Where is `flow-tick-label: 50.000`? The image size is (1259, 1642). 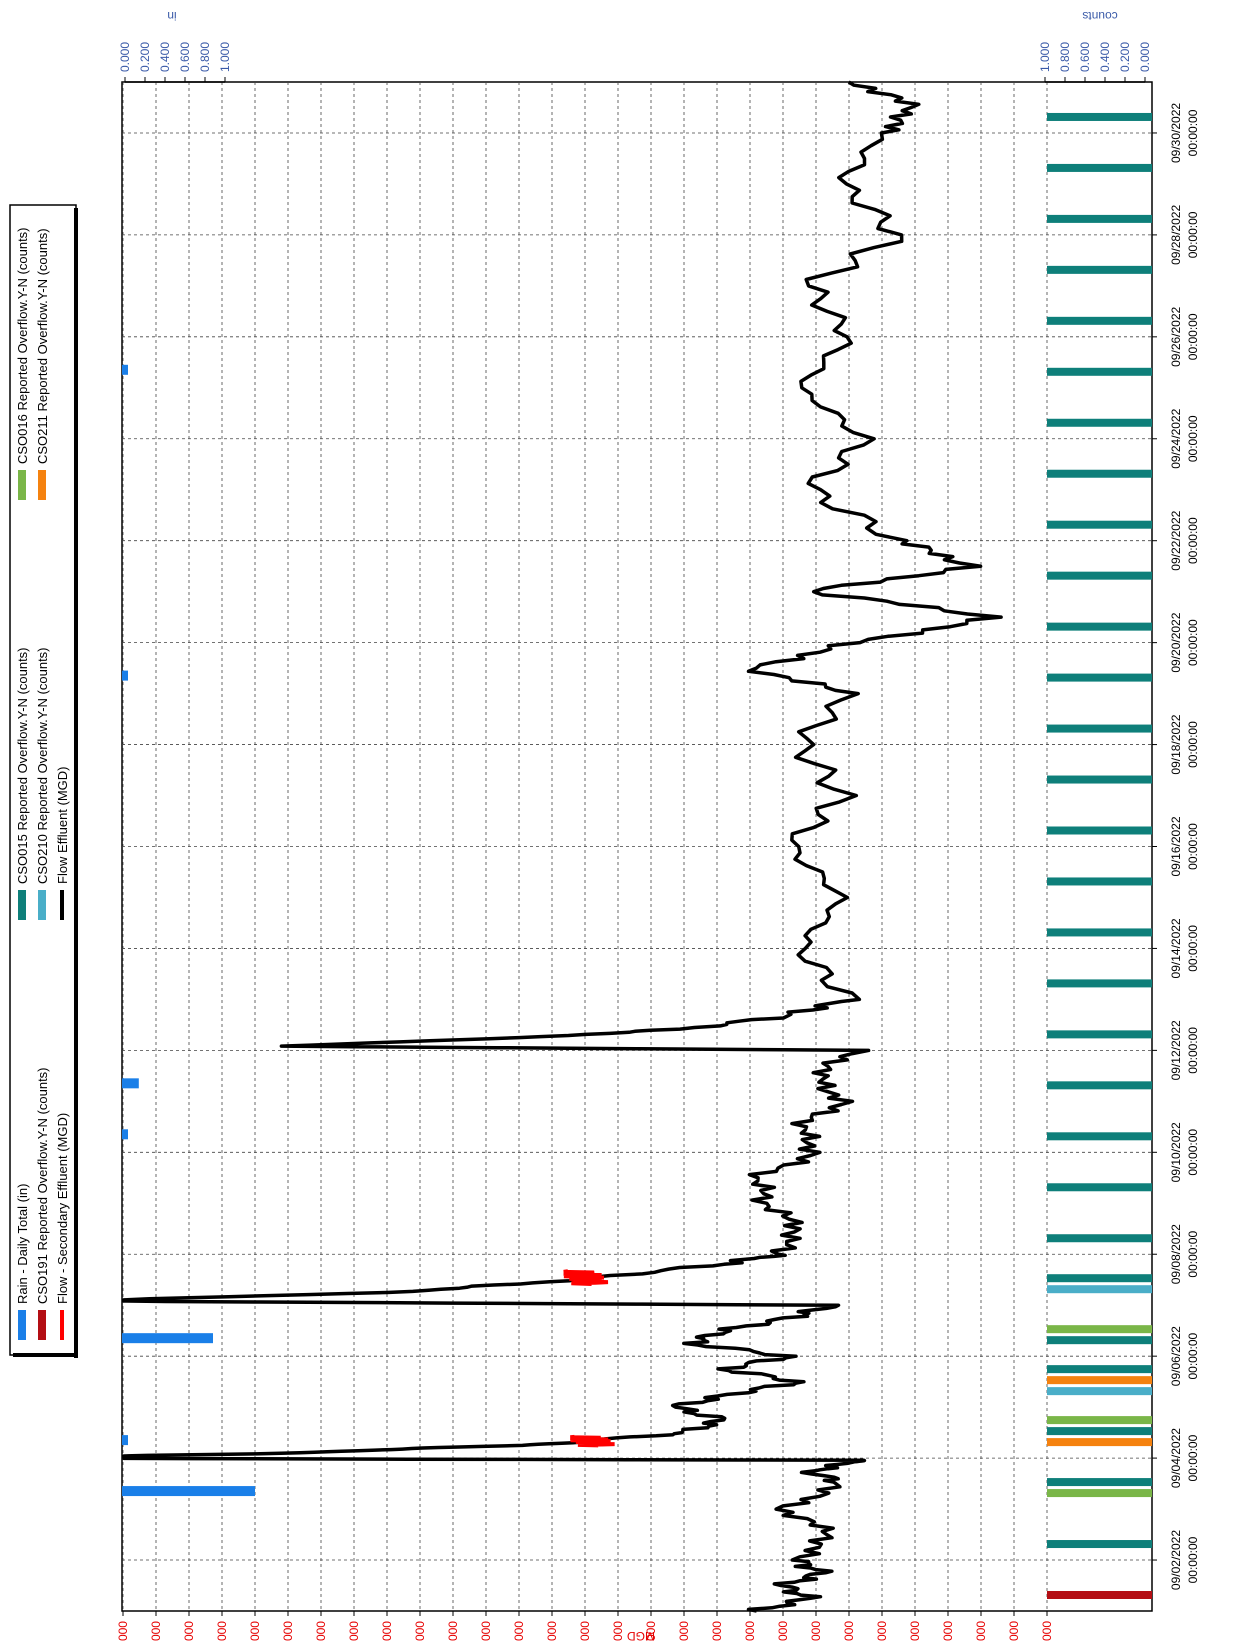
flow-tick-label: 50.000 is located at coordinates (882, 1631).